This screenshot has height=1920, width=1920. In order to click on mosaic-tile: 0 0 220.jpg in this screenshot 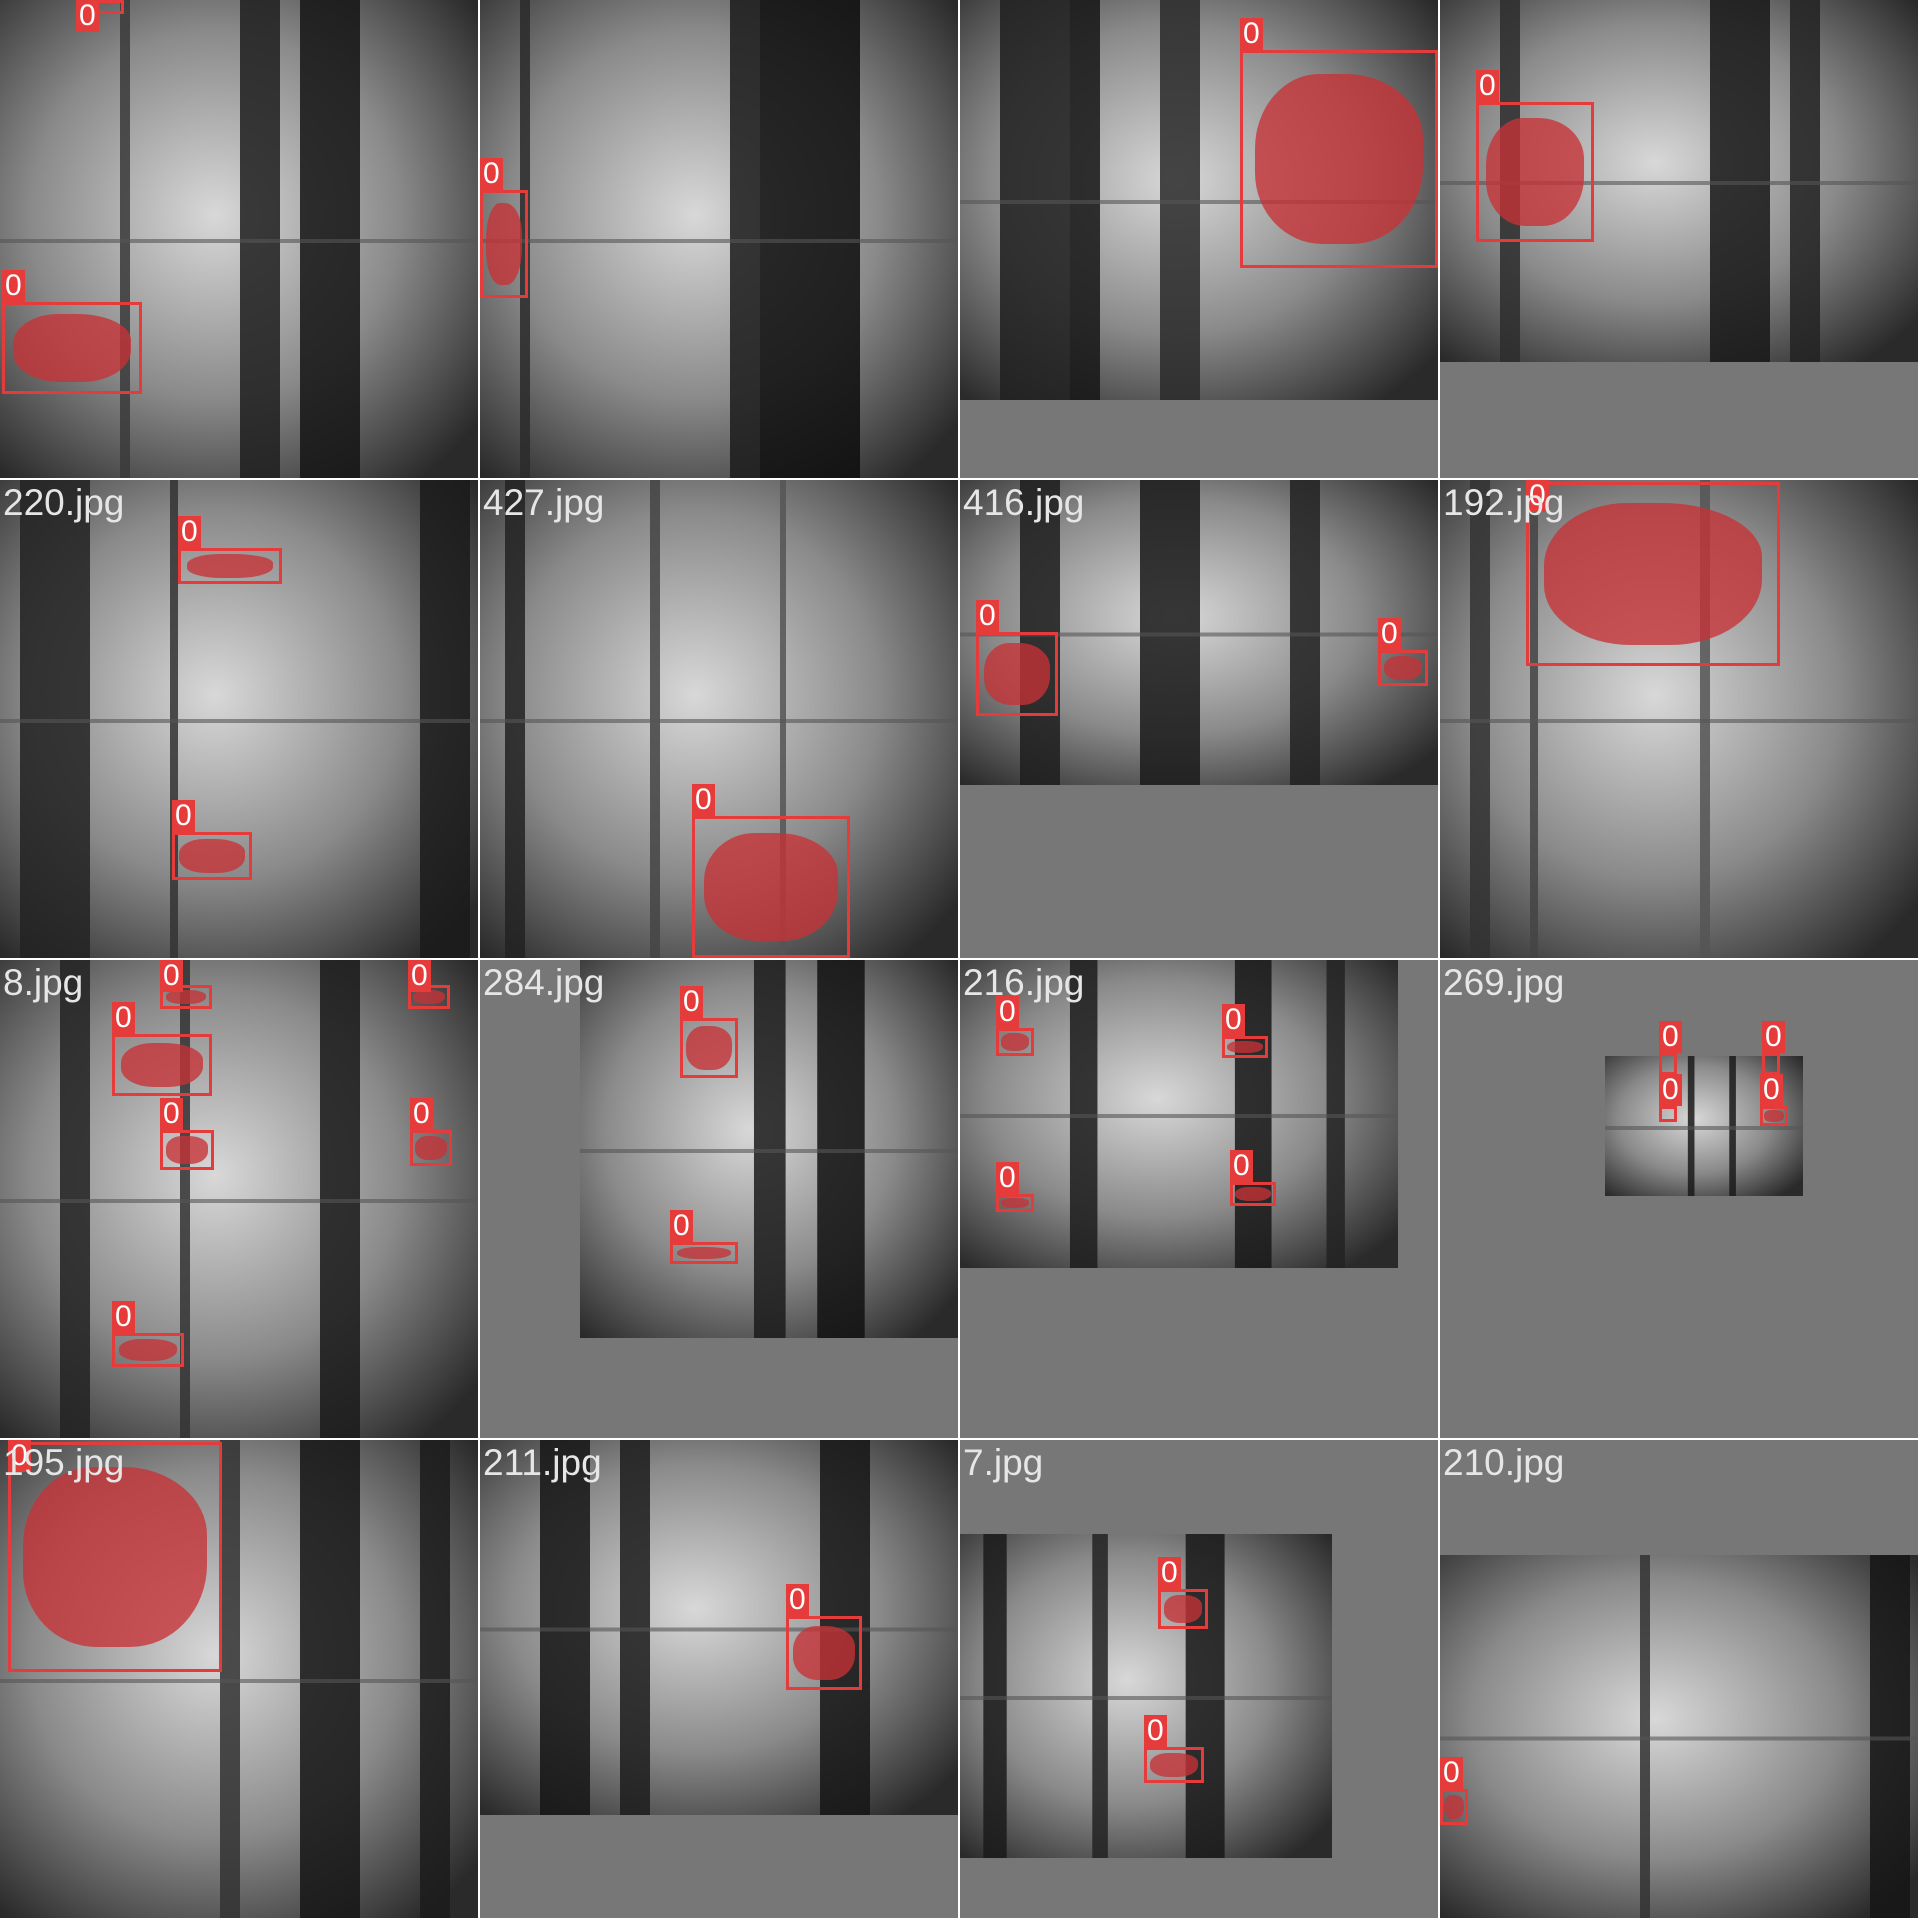, I will do `click(239, 719)`.